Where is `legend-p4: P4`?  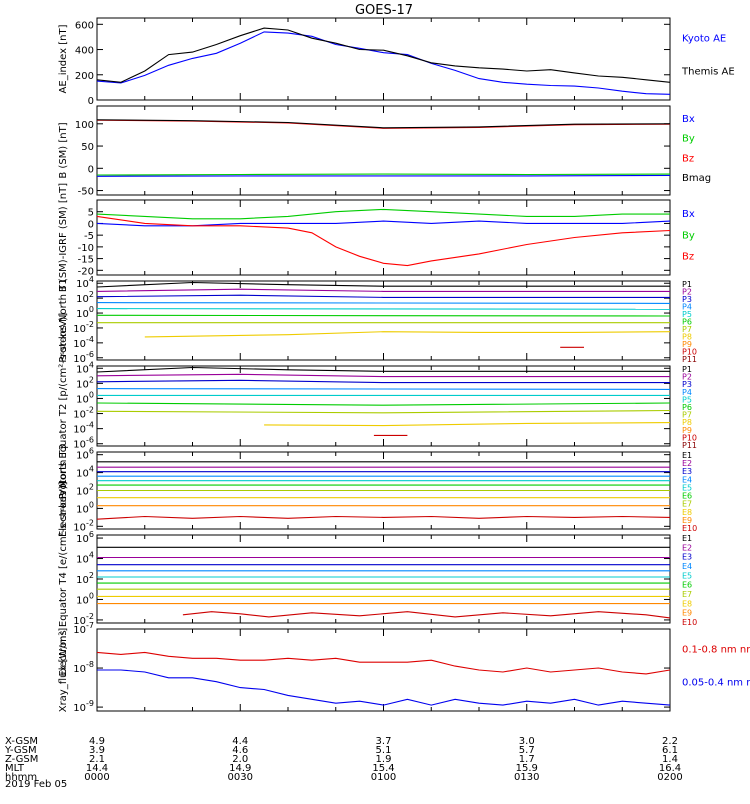
legend-p4: P4 is located at coordinates (687, 307).